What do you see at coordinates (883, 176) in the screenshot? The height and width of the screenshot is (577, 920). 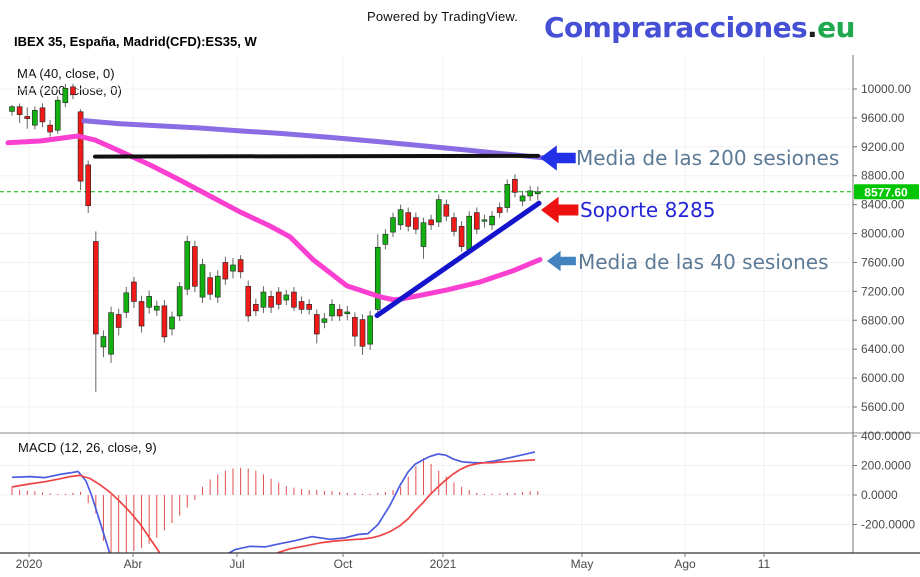 I see `price-tick-label: 8800.00` at bounding box center [883, 176].